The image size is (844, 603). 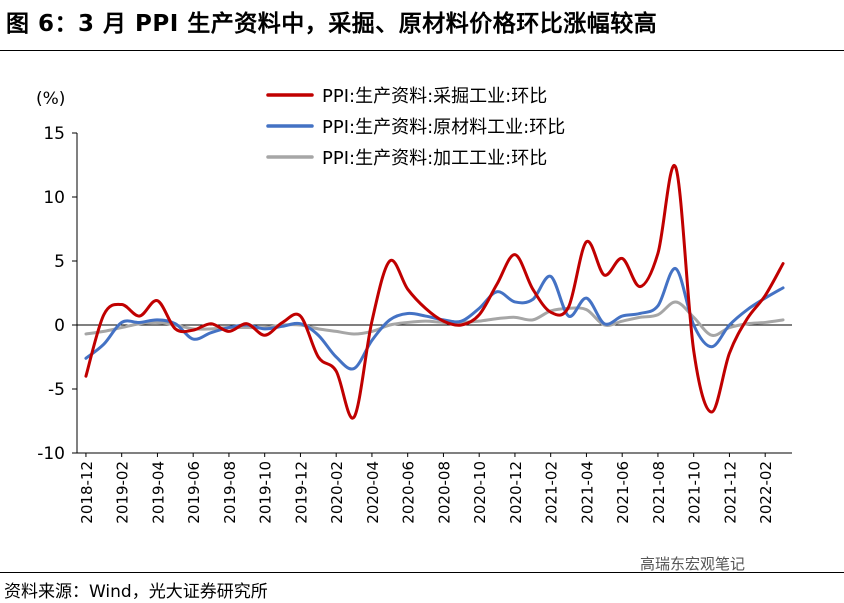 I want to click on x-tick-label: 2020-10, so click(x=480, y=492).